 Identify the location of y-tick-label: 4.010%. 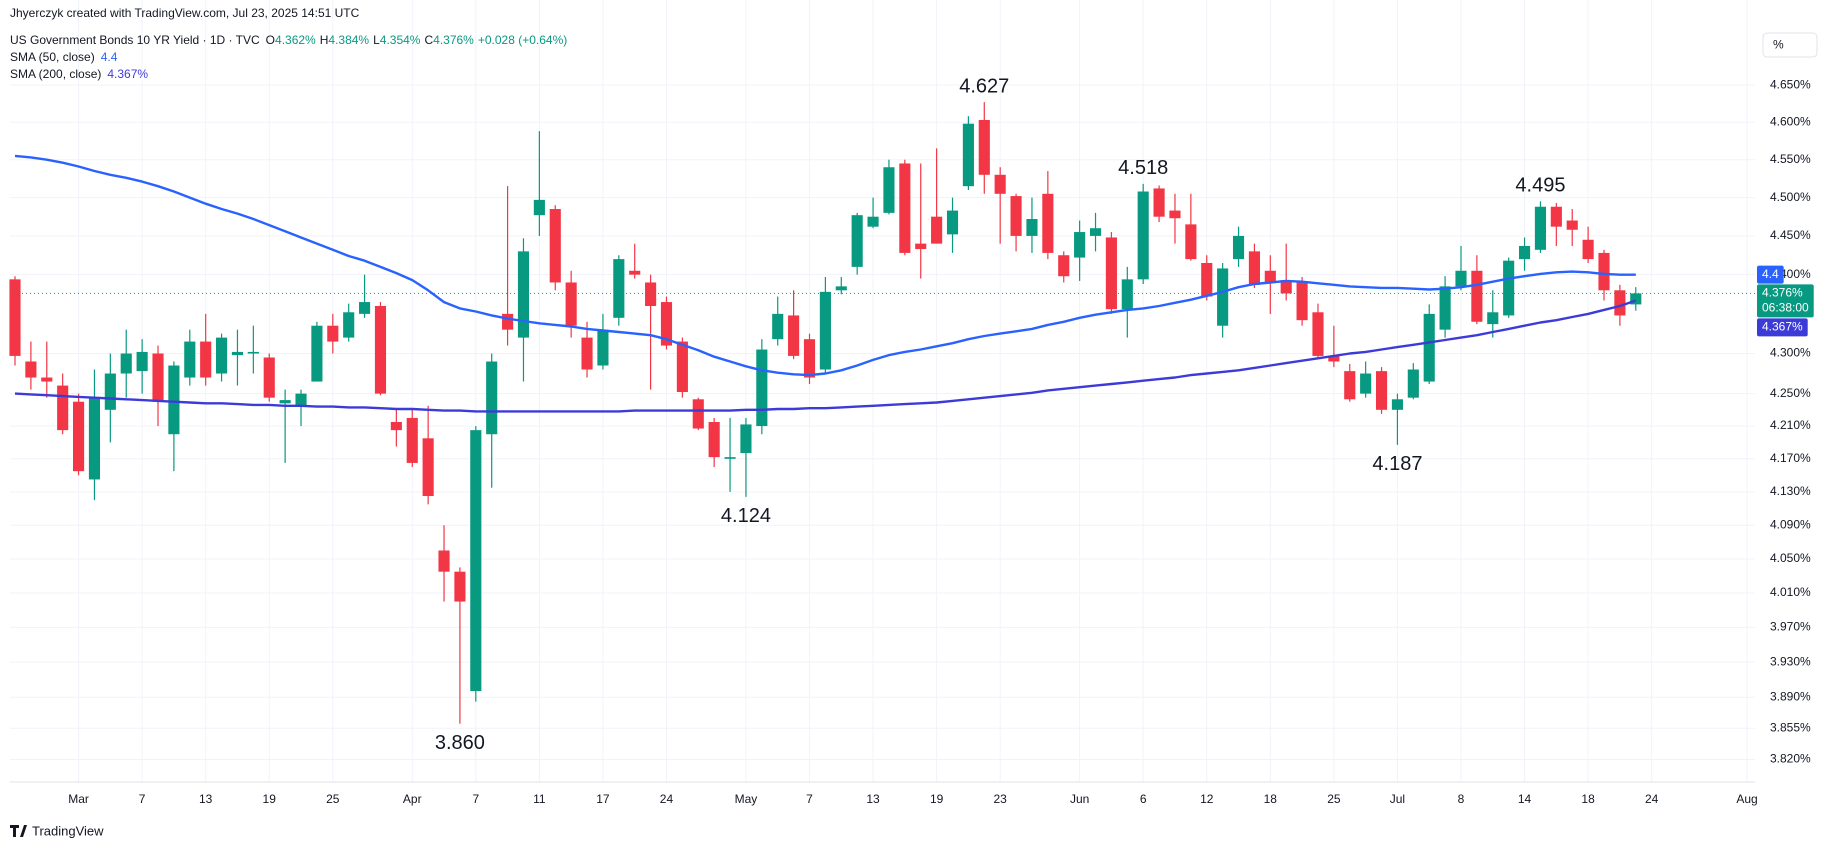
(1790, 592).